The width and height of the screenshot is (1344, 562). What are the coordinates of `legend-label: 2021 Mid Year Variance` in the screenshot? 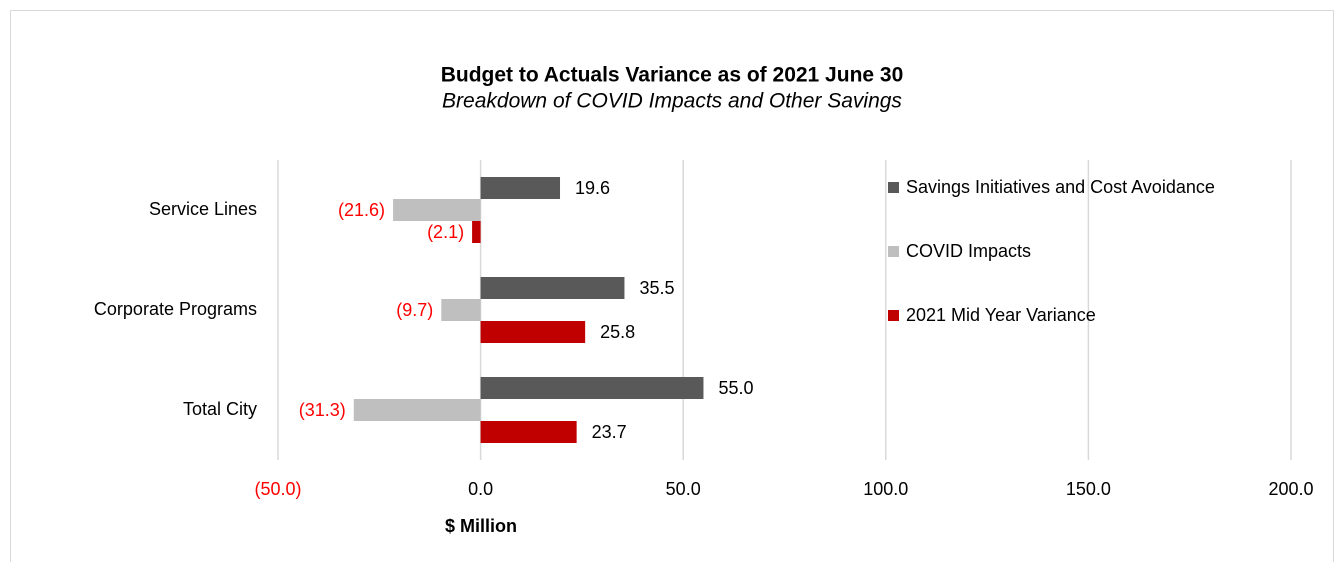 It's located at (1001, 315).